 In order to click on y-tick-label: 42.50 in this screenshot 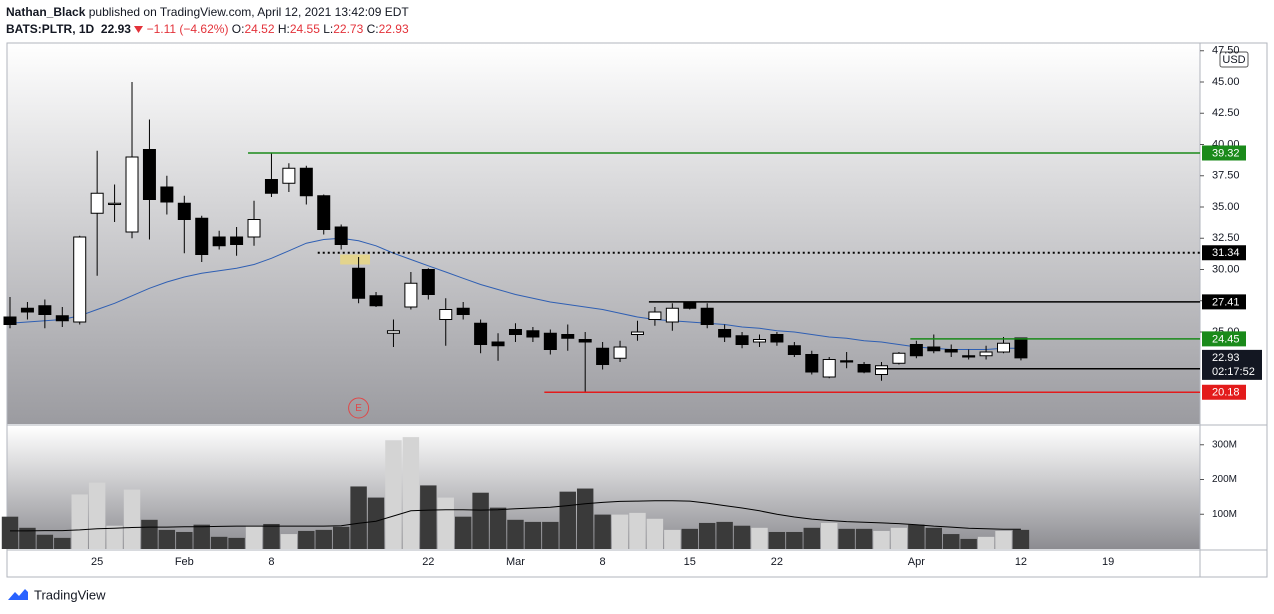, I will do `click(1226, 113)`.